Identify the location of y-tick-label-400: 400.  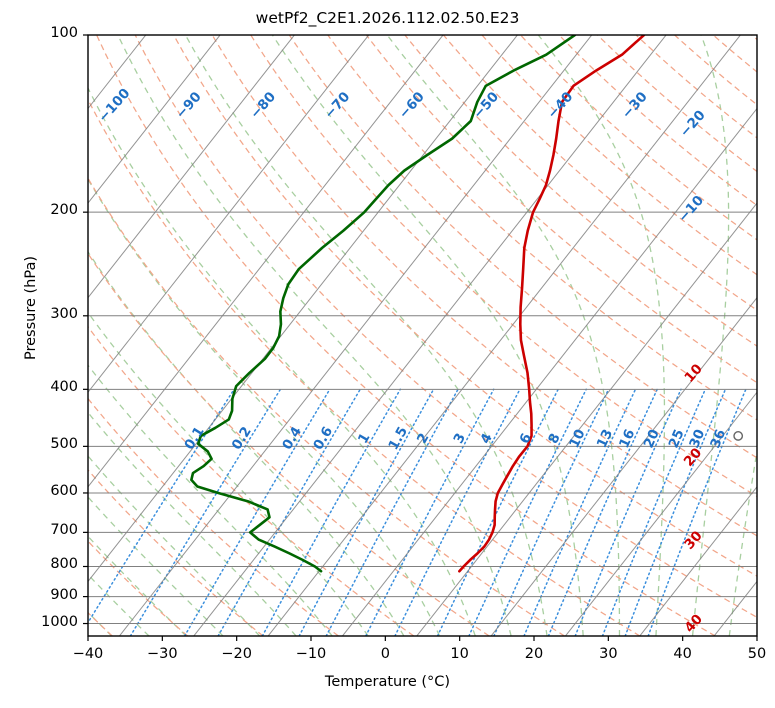
(64, 387).